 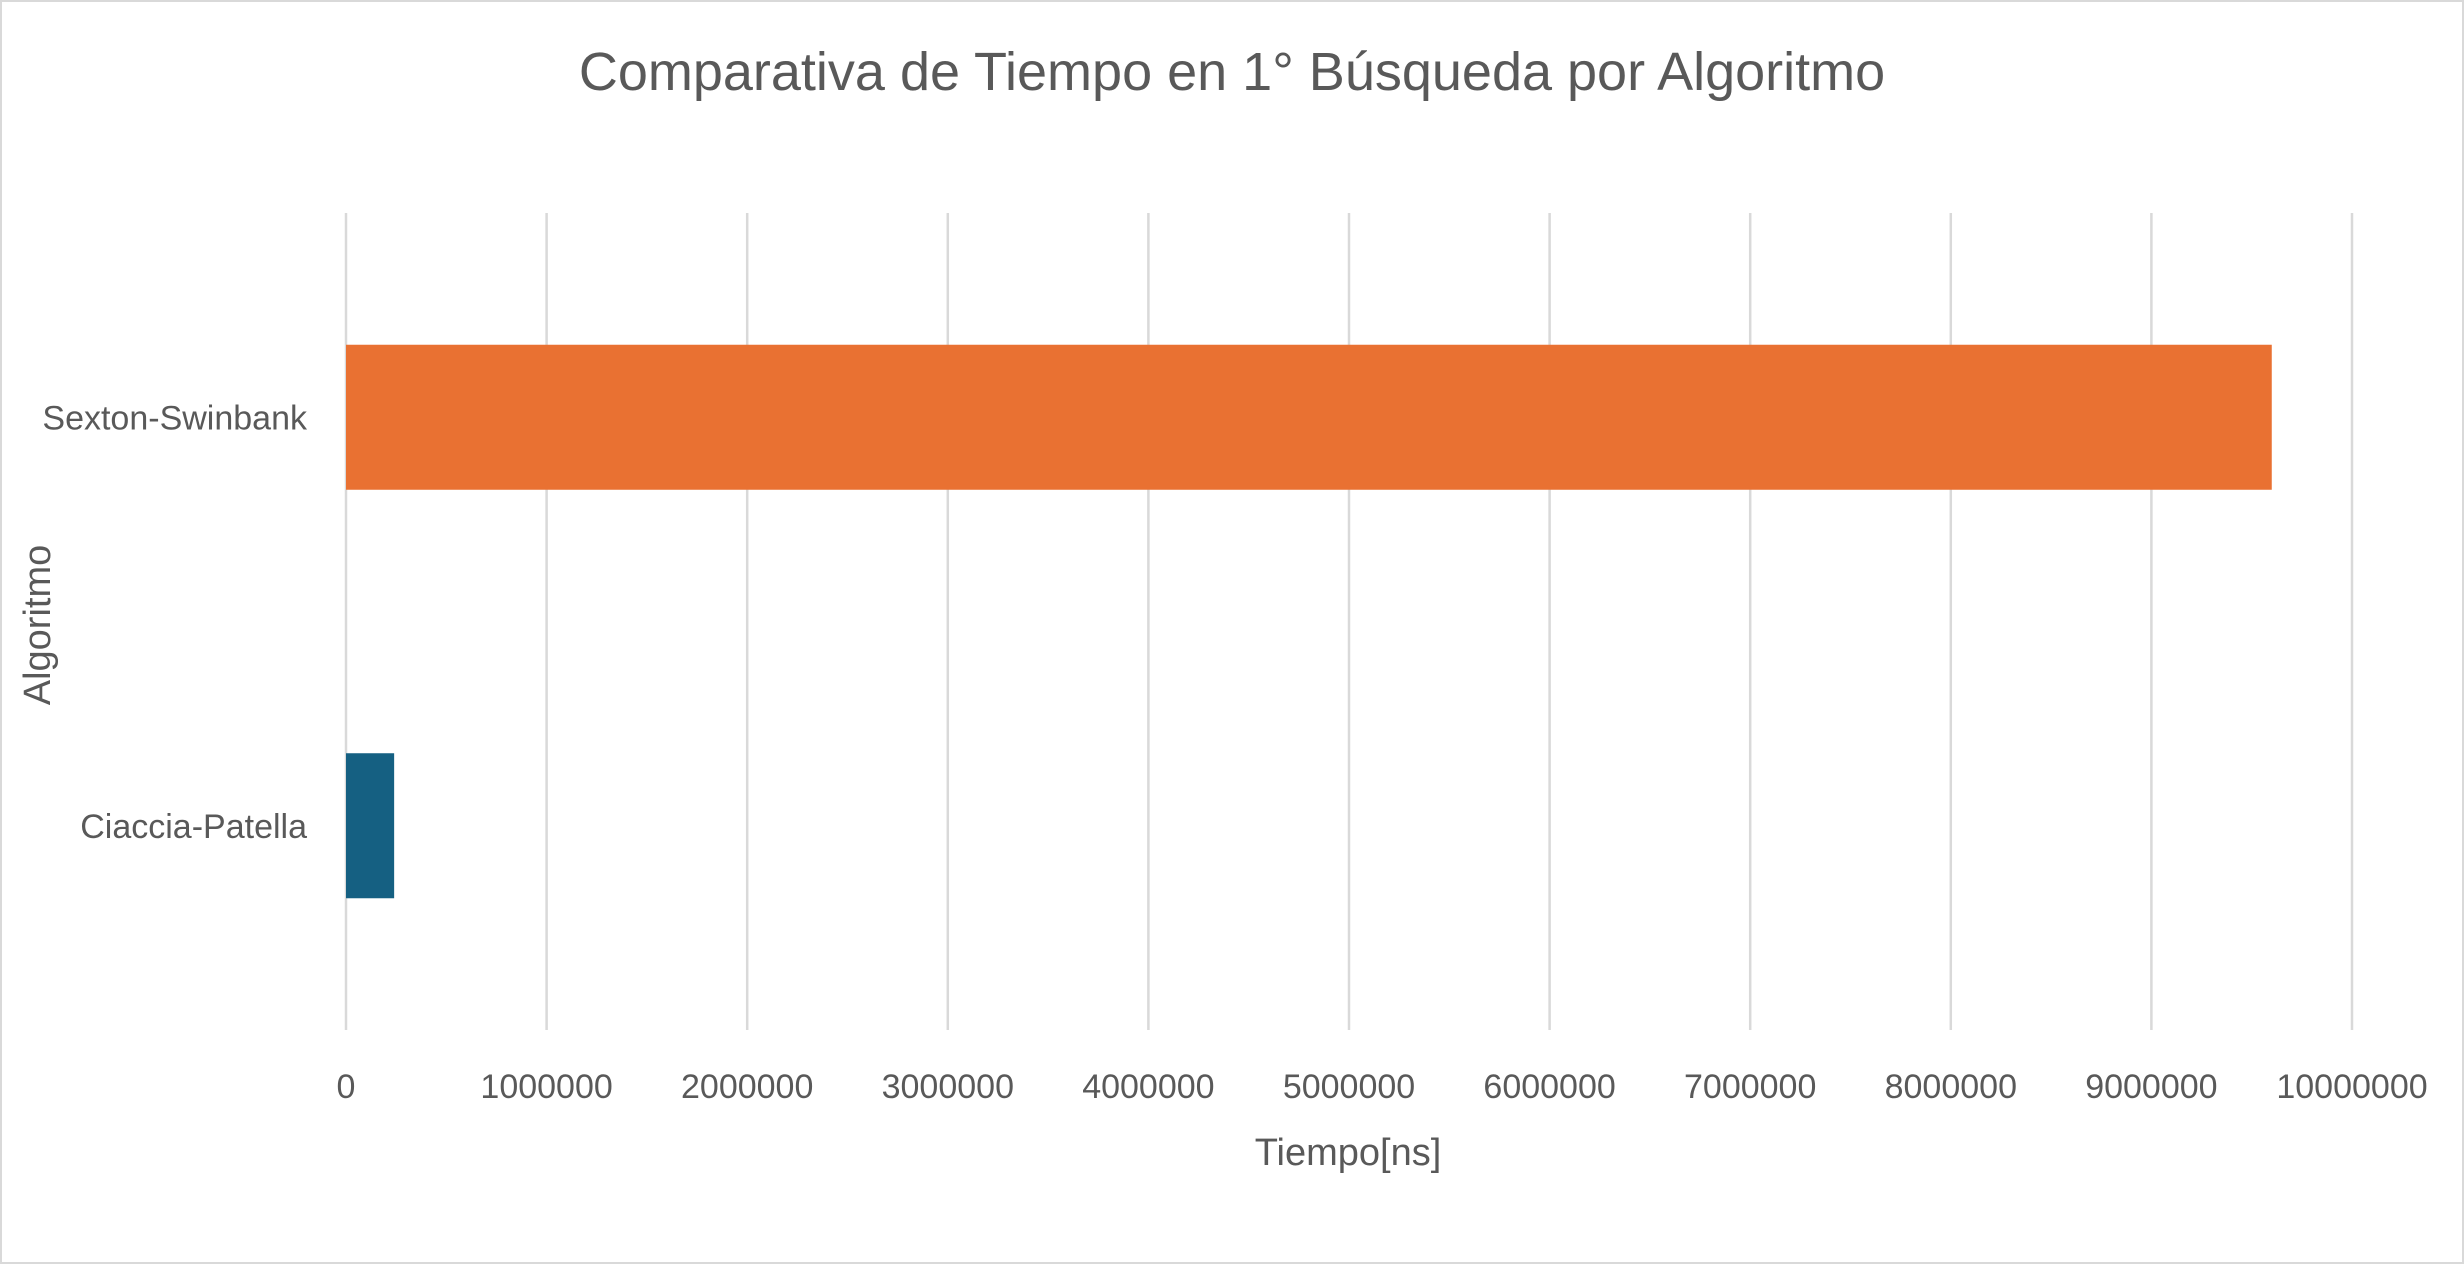 What do you see at coordinates (1951, 1087) in the screenshot?
I see `x-tick-label: 8000000` at bounding box center [1951, 1087].